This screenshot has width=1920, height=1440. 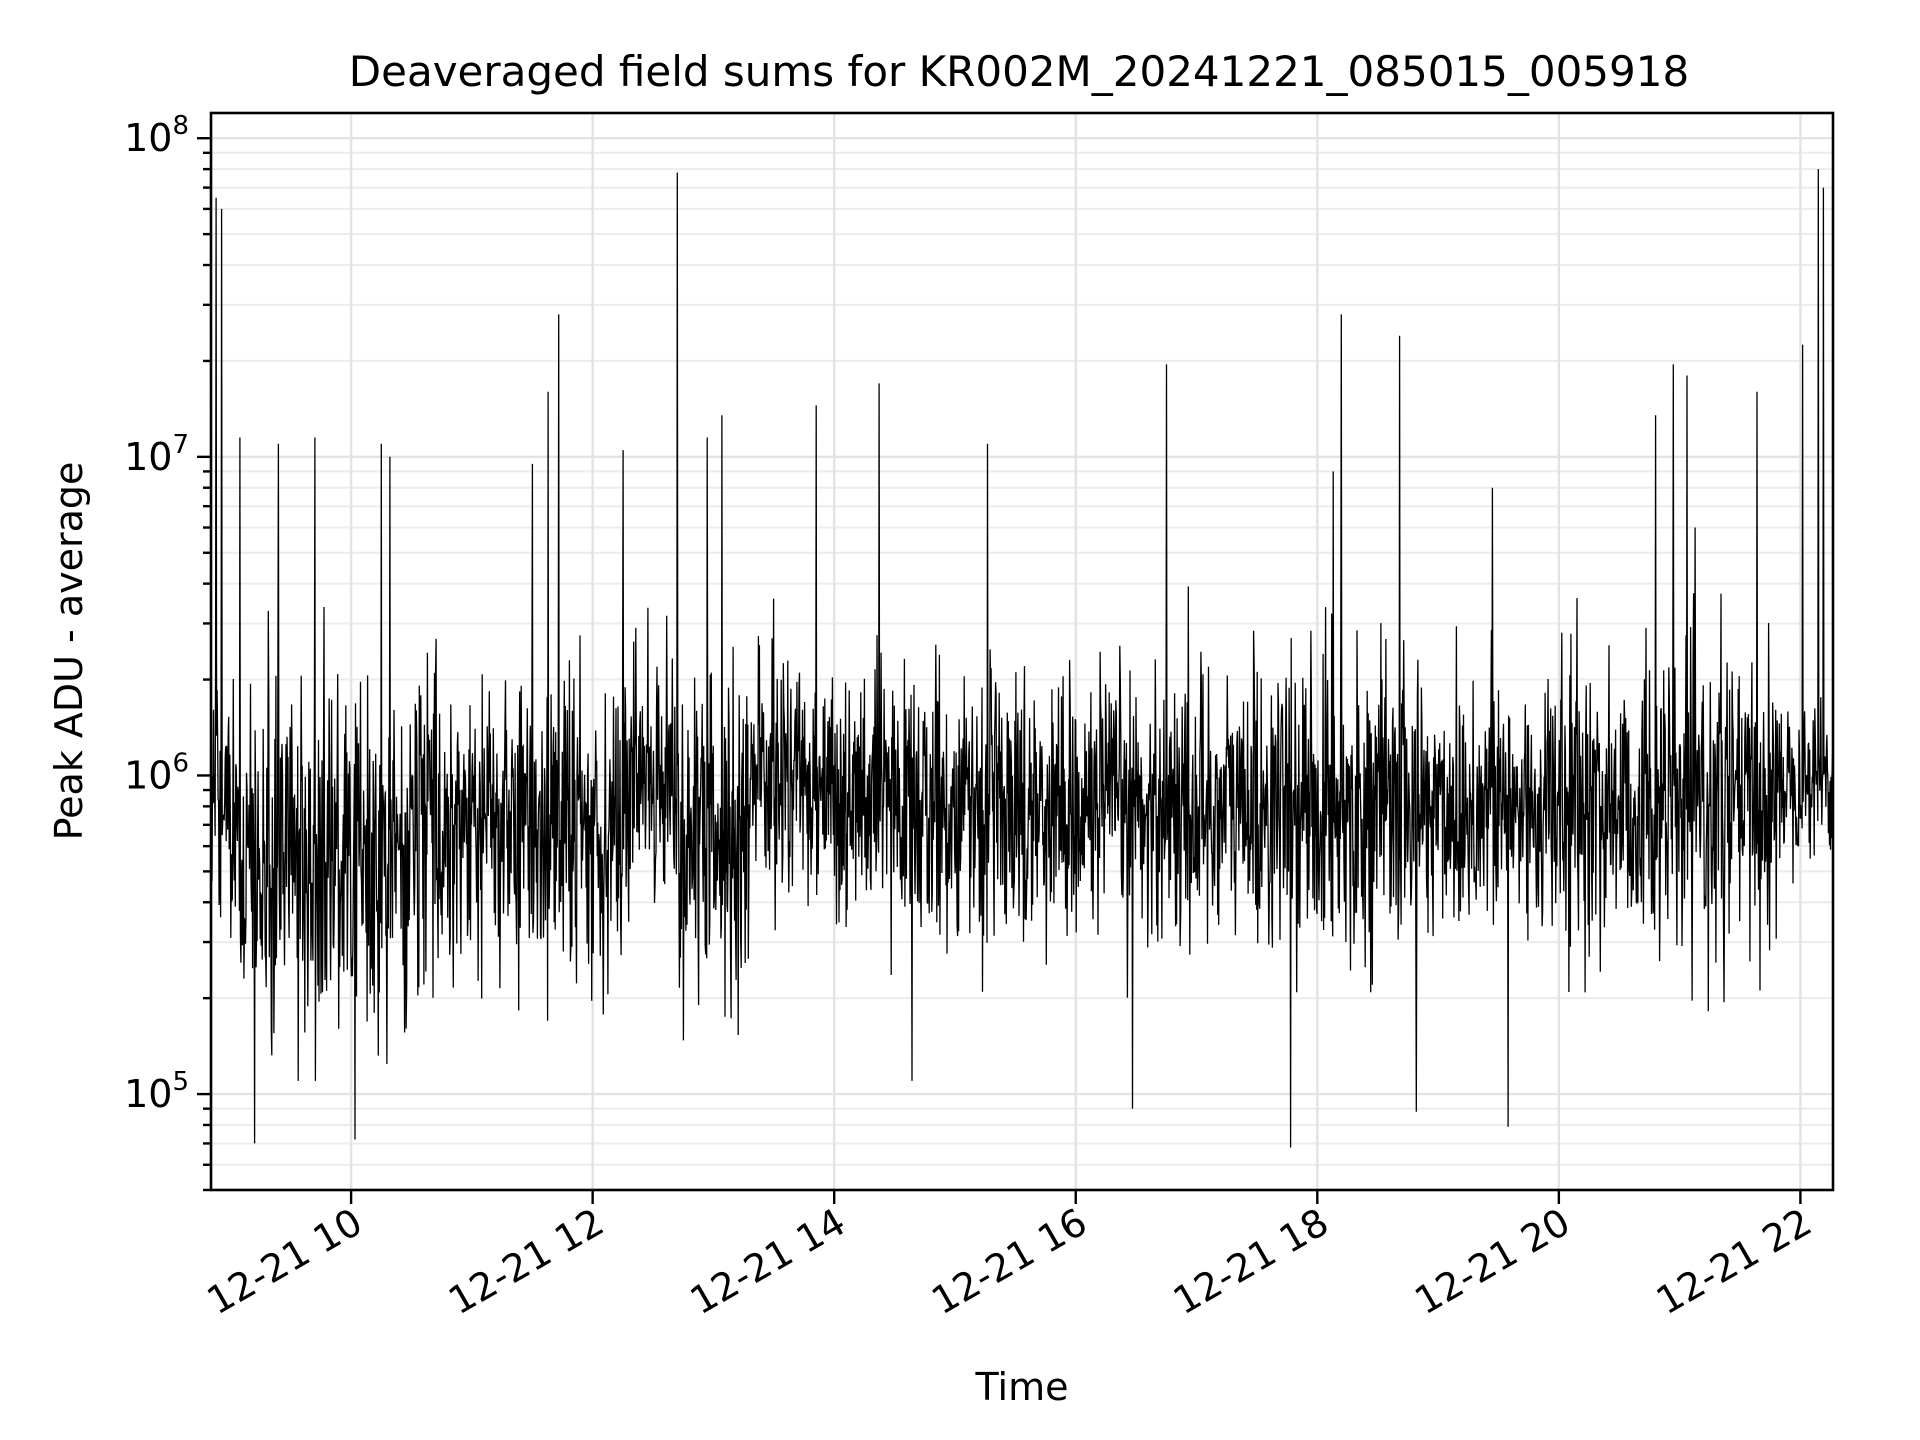 I want to click on y-tick-label: 10⁶, so click(x=156, y=772).